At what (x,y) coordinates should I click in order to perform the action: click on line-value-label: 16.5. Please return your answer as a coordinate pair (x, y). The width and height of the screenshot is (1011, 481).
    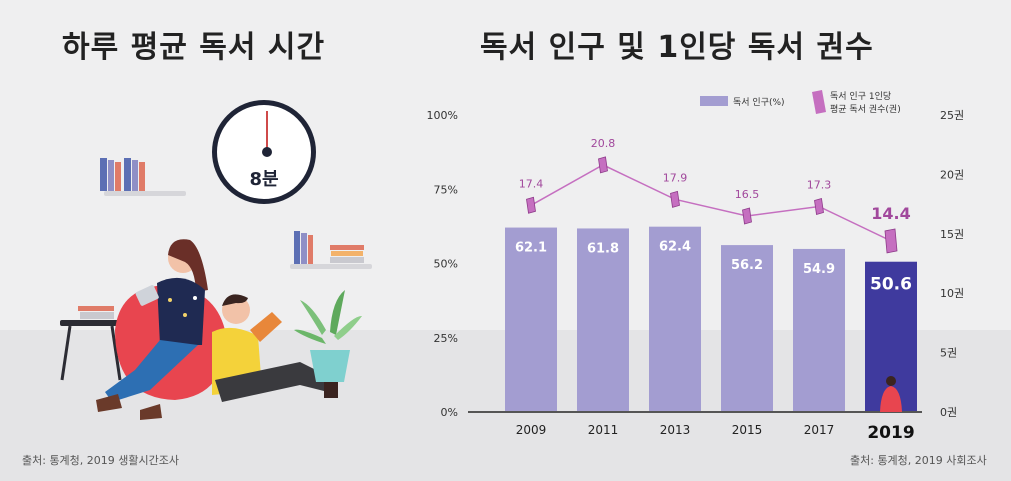
    Looking at the image, I should click on (747, 194).